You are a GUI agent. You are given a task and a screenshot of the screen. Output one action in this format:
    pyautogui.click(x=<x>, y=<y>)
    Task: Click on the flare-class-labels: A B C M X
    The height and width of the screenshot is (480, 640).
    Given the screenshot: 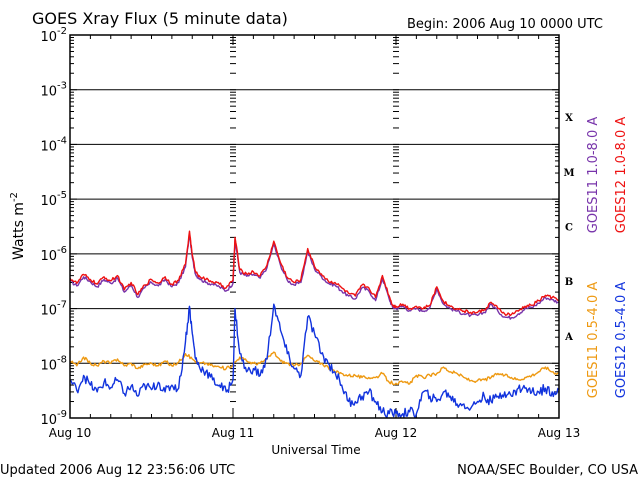 What is the action you would take?
    pyautogui.click(x=568, y=228)
    